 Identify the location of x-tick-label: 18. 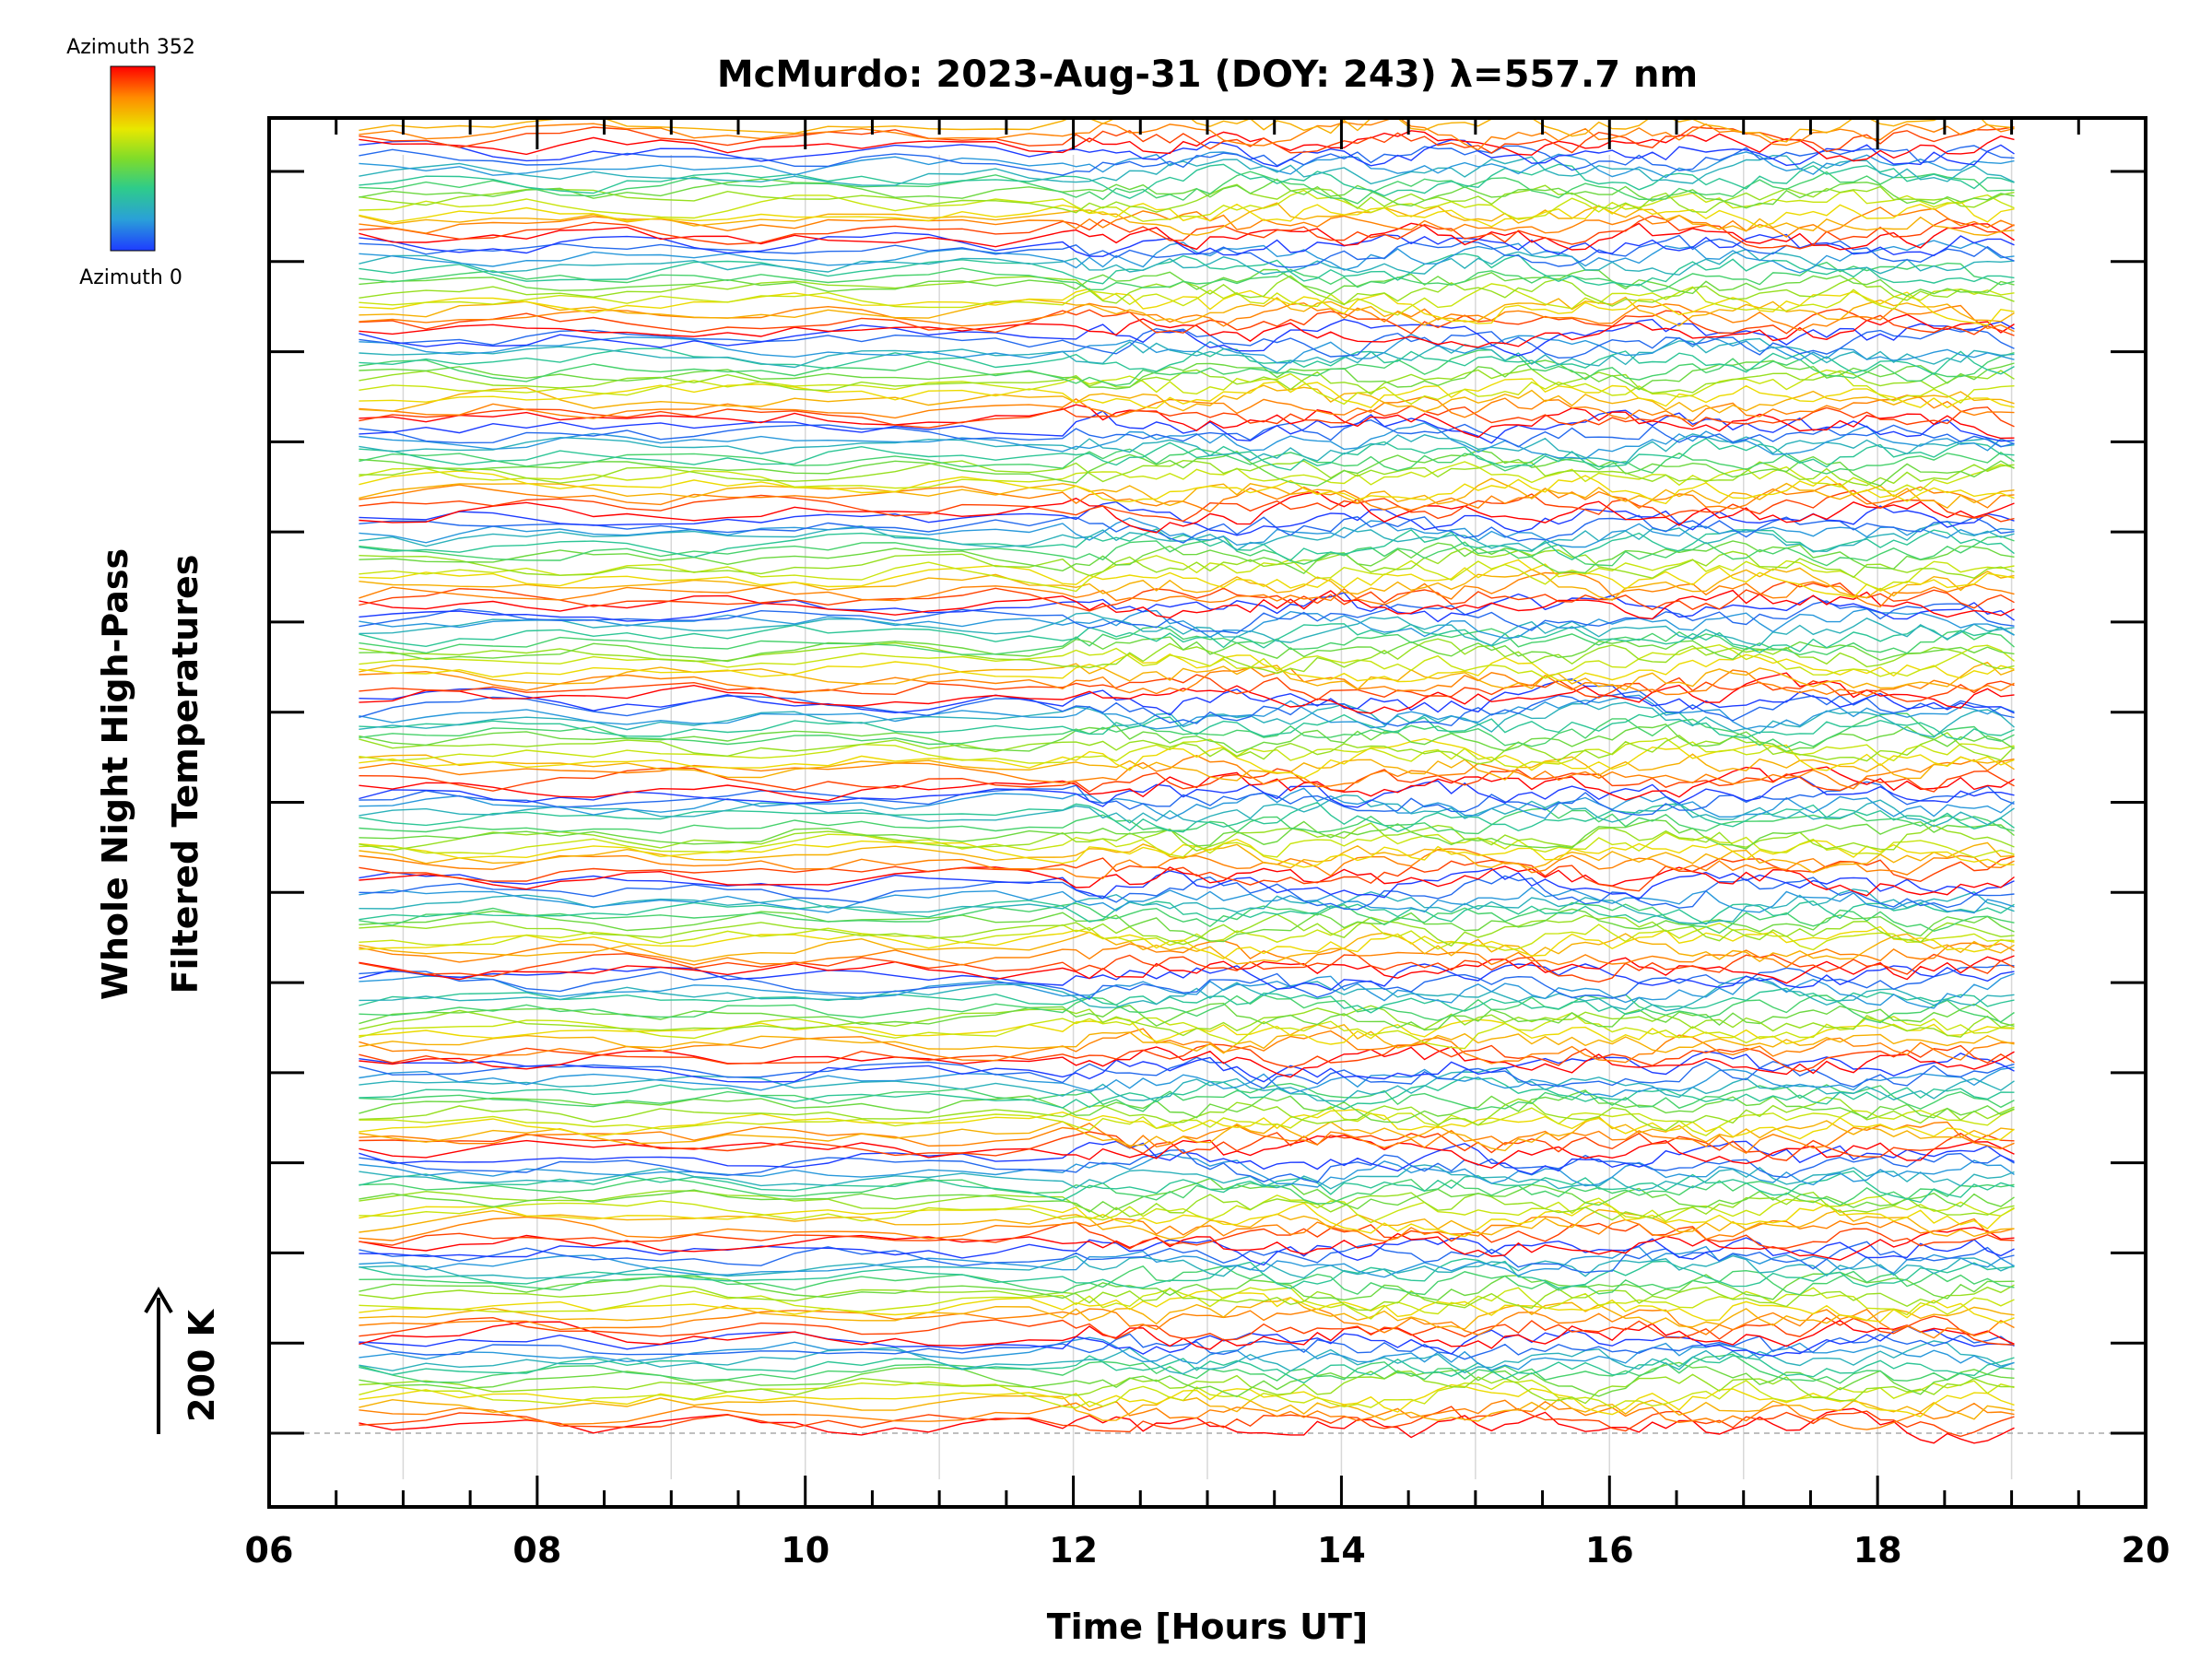
(1877, 1550).